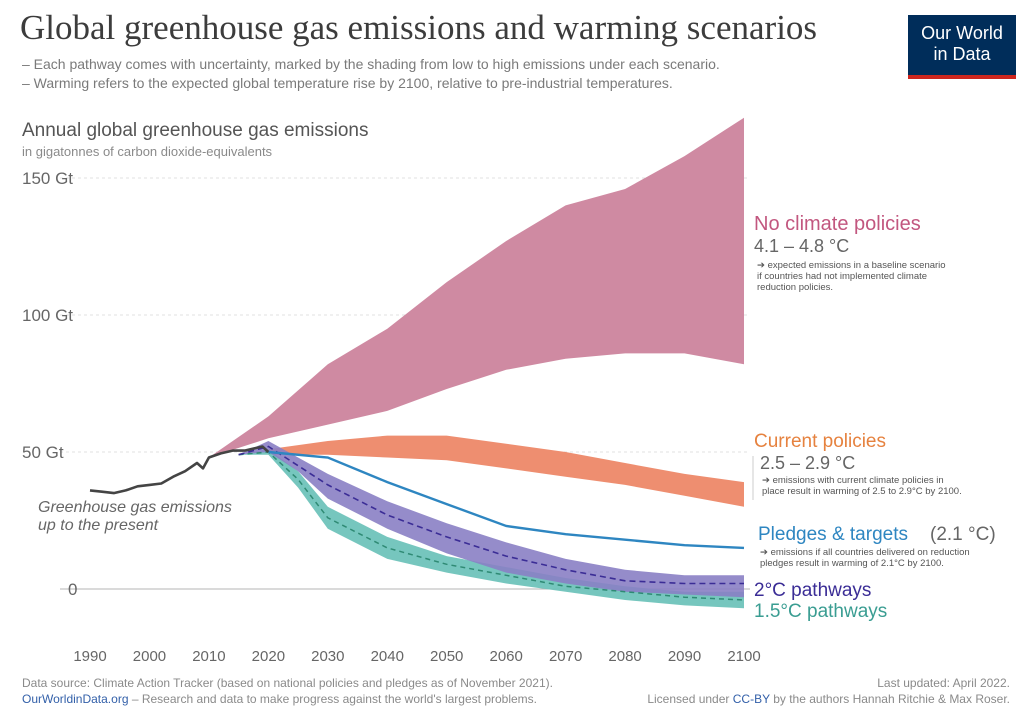 The width and height of the screenshot is (1024, 718). Describe the element at coordinates (47, 178) in the screenshot. I see `y-tick-label-150: 150 Gt` at that location.